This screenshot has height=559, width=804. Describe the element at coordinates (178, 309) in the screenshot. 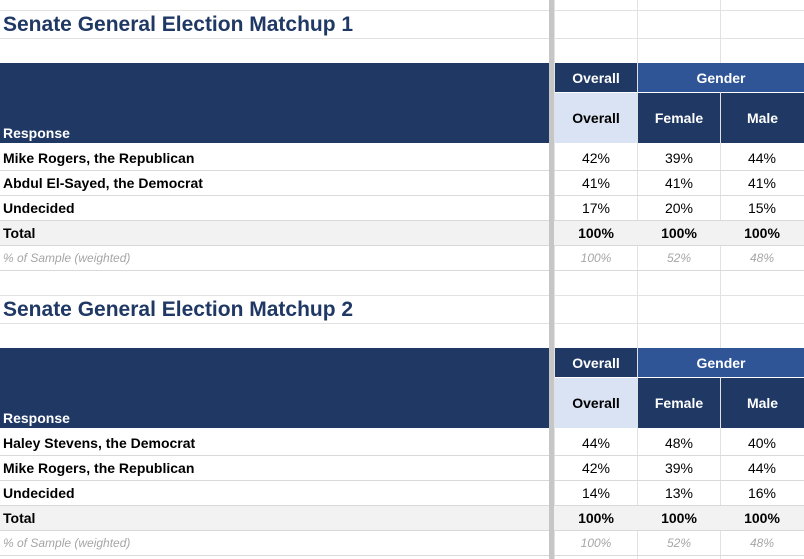

I see `table-title: Senate General Election Matchup 2` at that location.